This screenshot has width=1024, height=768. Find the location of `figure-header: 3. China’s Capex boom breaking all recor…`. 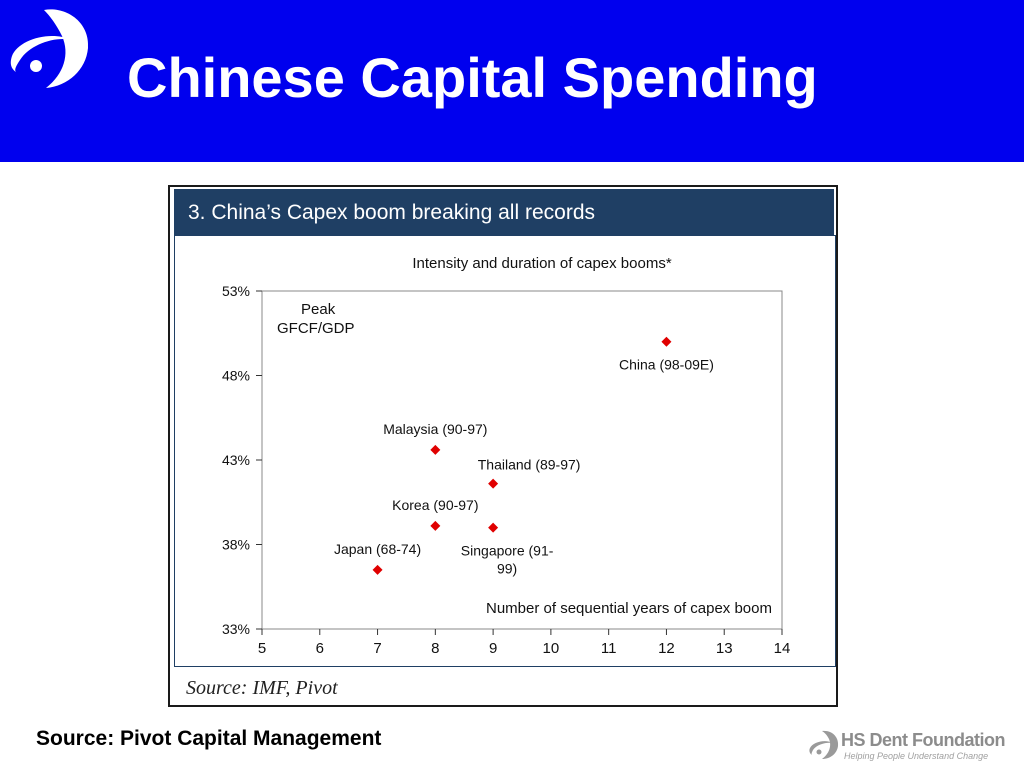

figure-header: 3. China’s Capex boom breaking all recor… is located at coordinates (504, 212).